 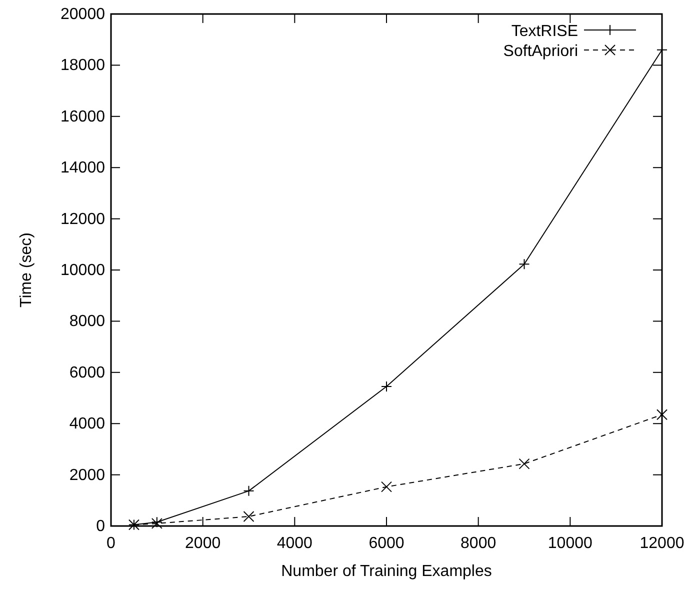 I want to click on y-axis-title: Time (sec), so click(x=26, y=270).